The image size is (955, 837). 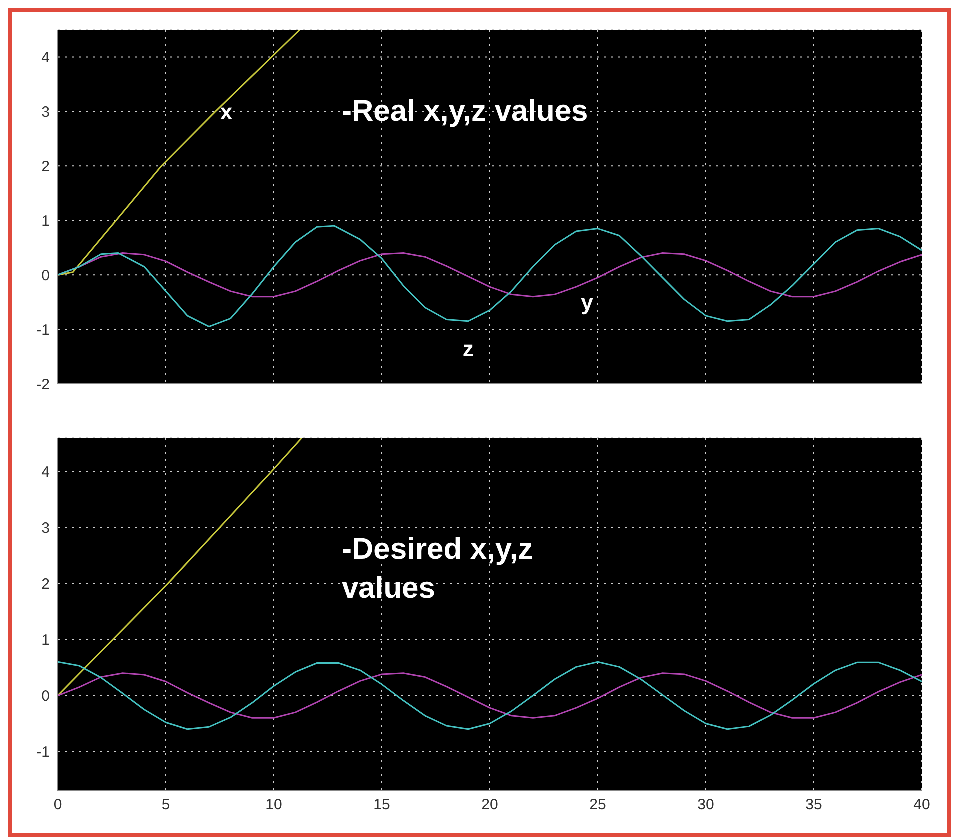 What do you see at coordinates (490, 805) in the screenshot?
I see `x-tick-label: 20` at bounding box center [490, 805].